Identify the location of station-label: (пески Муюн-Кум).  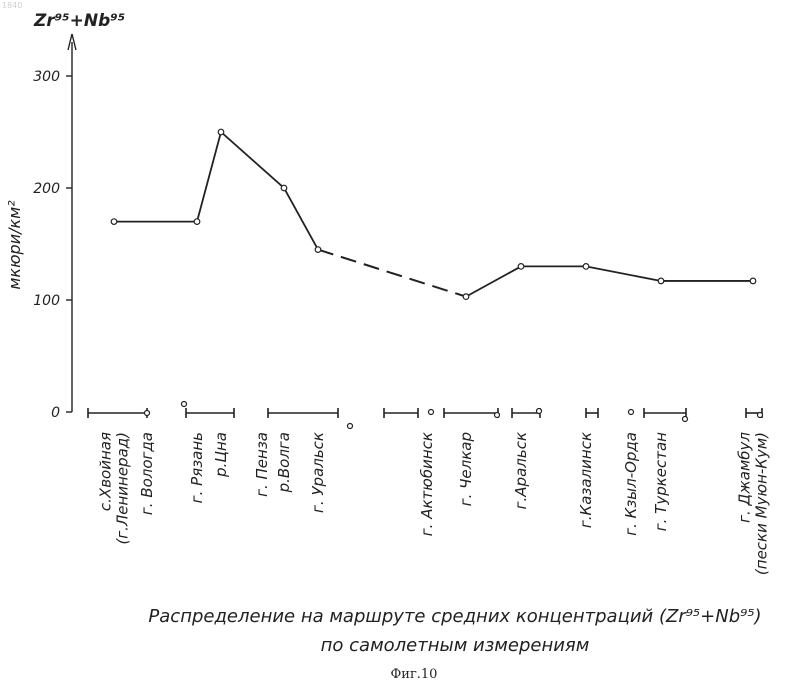
(762, 503).